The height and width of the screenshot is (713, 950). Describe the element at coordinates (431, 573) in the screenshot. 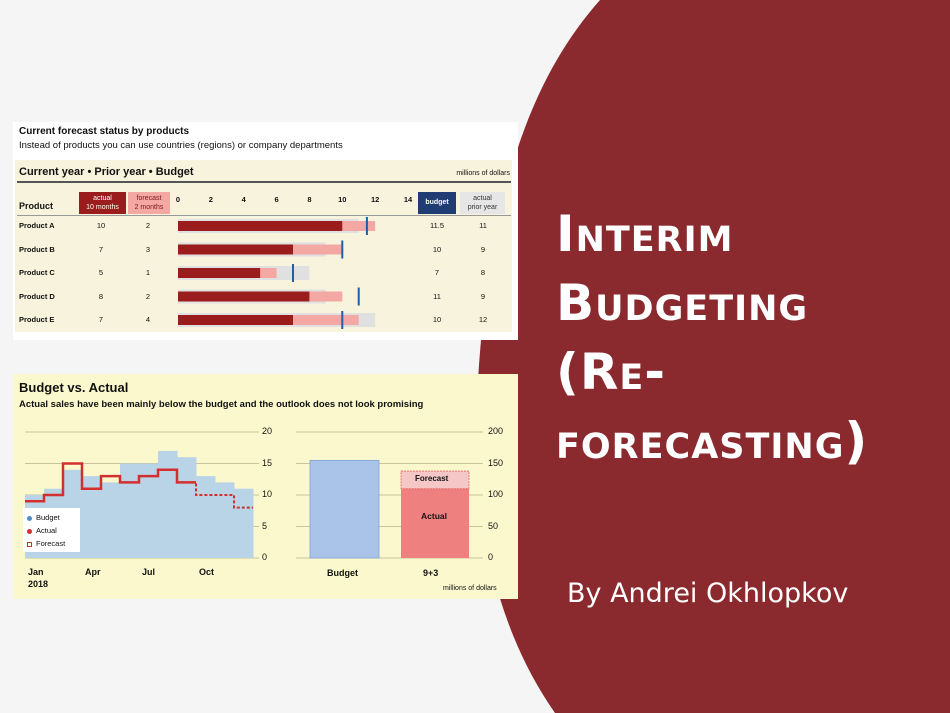

I see `x-axis-label: 9+3` at that location.